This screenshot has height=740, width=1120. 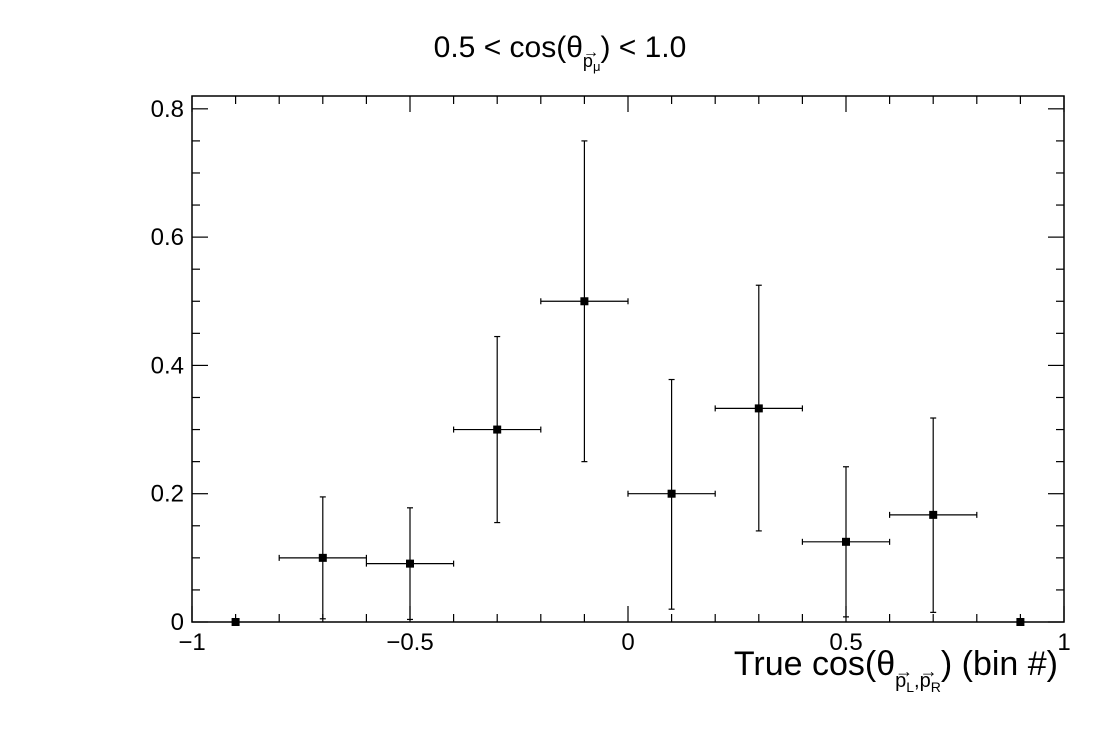 I want to click on y-tick-label: 0.2, so click(x=167, y=494).